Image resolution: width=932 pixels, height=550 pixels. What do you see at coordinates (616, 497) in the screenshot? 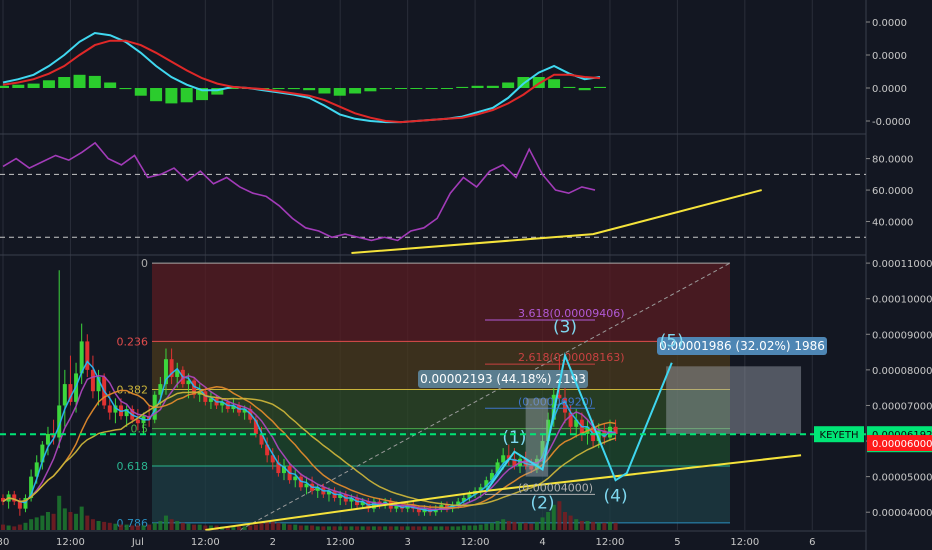
I see `wave-label: (4)` at bounding box center [616, 497].